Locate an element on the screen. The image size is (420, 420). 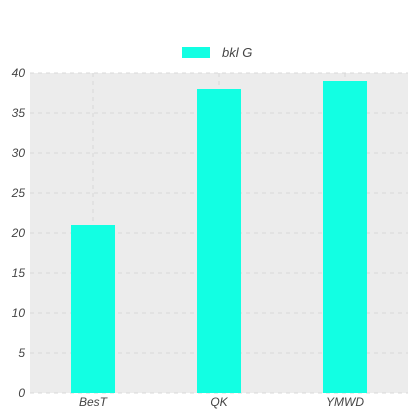
y-tick-label: 30 is located at coordinates (19, 153).